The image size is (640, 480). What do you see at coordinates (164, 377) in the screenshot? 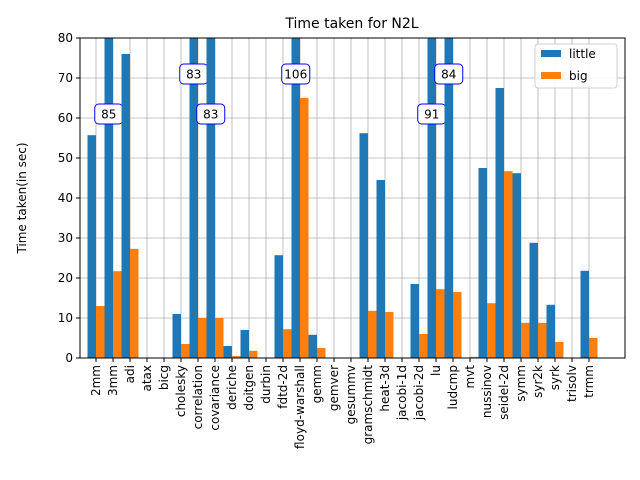
I see `x-tick-label: bicg` at bounding box center [164, 377].